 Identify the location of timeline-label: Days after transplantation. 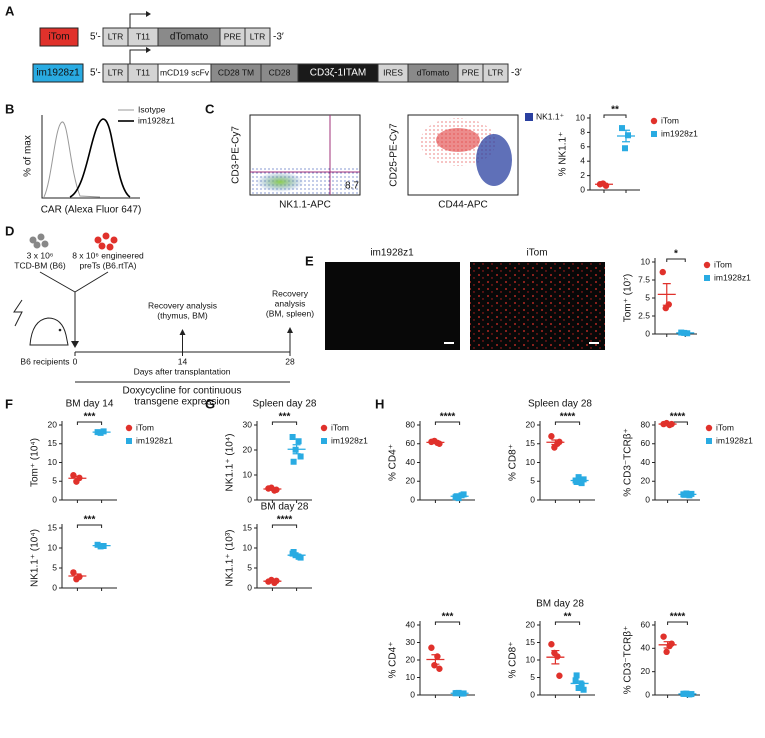
(182, 371).